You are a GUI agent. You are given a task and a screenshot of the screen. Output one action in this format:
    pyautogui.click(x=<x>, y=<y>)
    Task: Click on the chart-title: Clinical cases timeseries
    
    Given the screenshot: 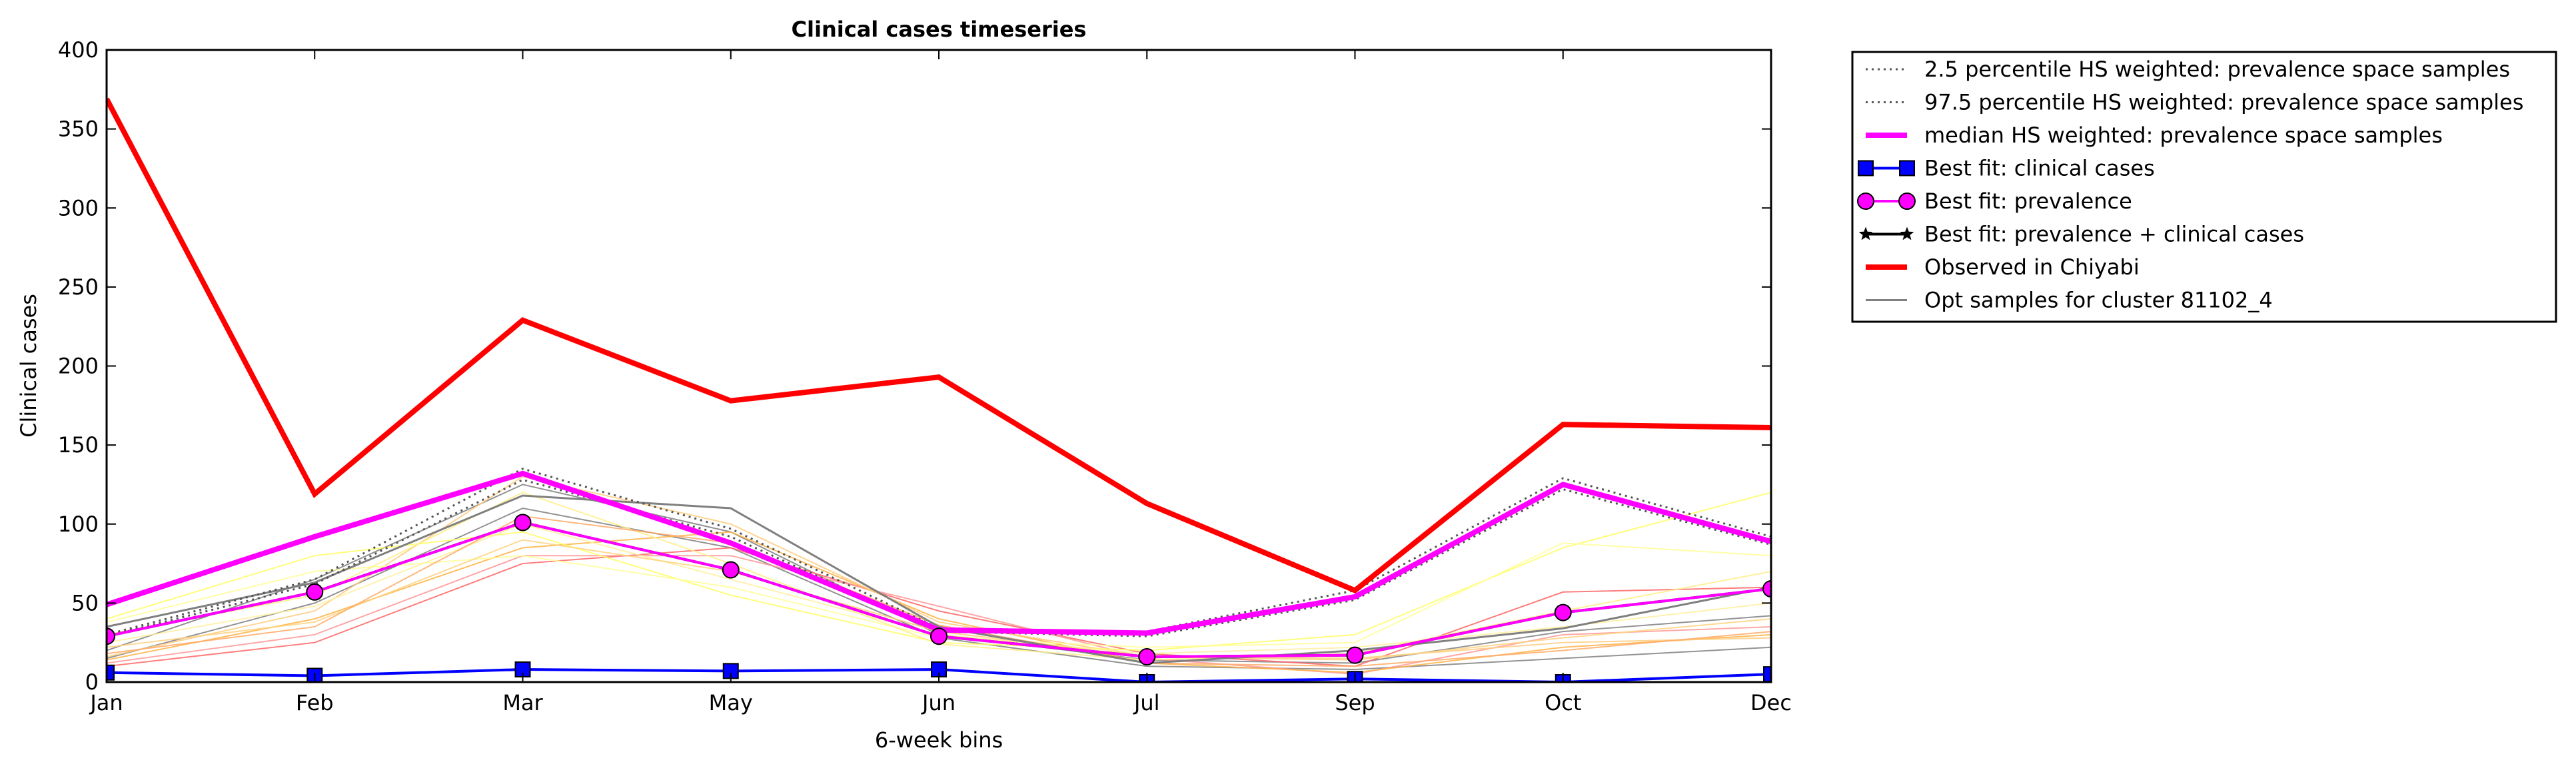 What is the action you would take?
    pyautogui.click(x=939, y=29)
    